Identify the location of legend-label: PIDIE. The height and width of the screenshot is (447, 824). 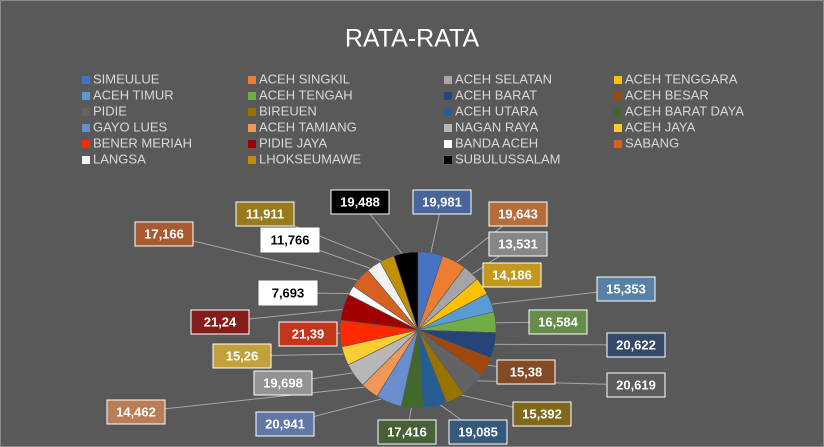
(110, 110).